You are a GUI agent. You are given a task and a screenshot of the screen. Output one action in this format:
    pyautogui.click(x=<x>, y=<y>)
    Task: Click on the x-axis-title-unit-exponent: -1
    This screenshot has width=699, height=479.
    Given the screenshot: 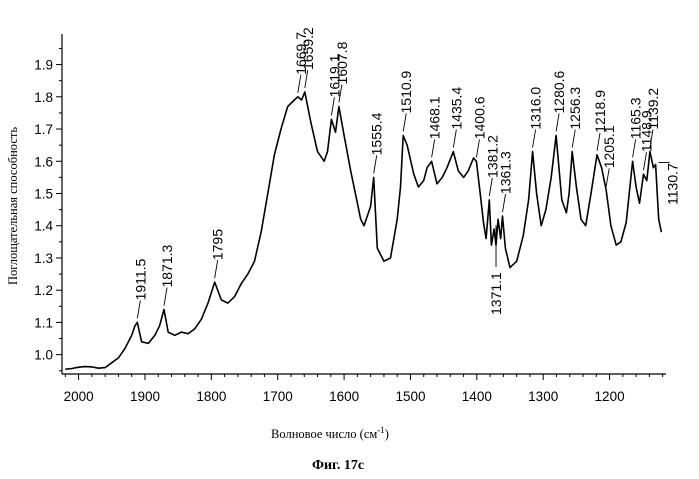 What is the action you would take?
    pyautogui.click(x=381, y=430)
    